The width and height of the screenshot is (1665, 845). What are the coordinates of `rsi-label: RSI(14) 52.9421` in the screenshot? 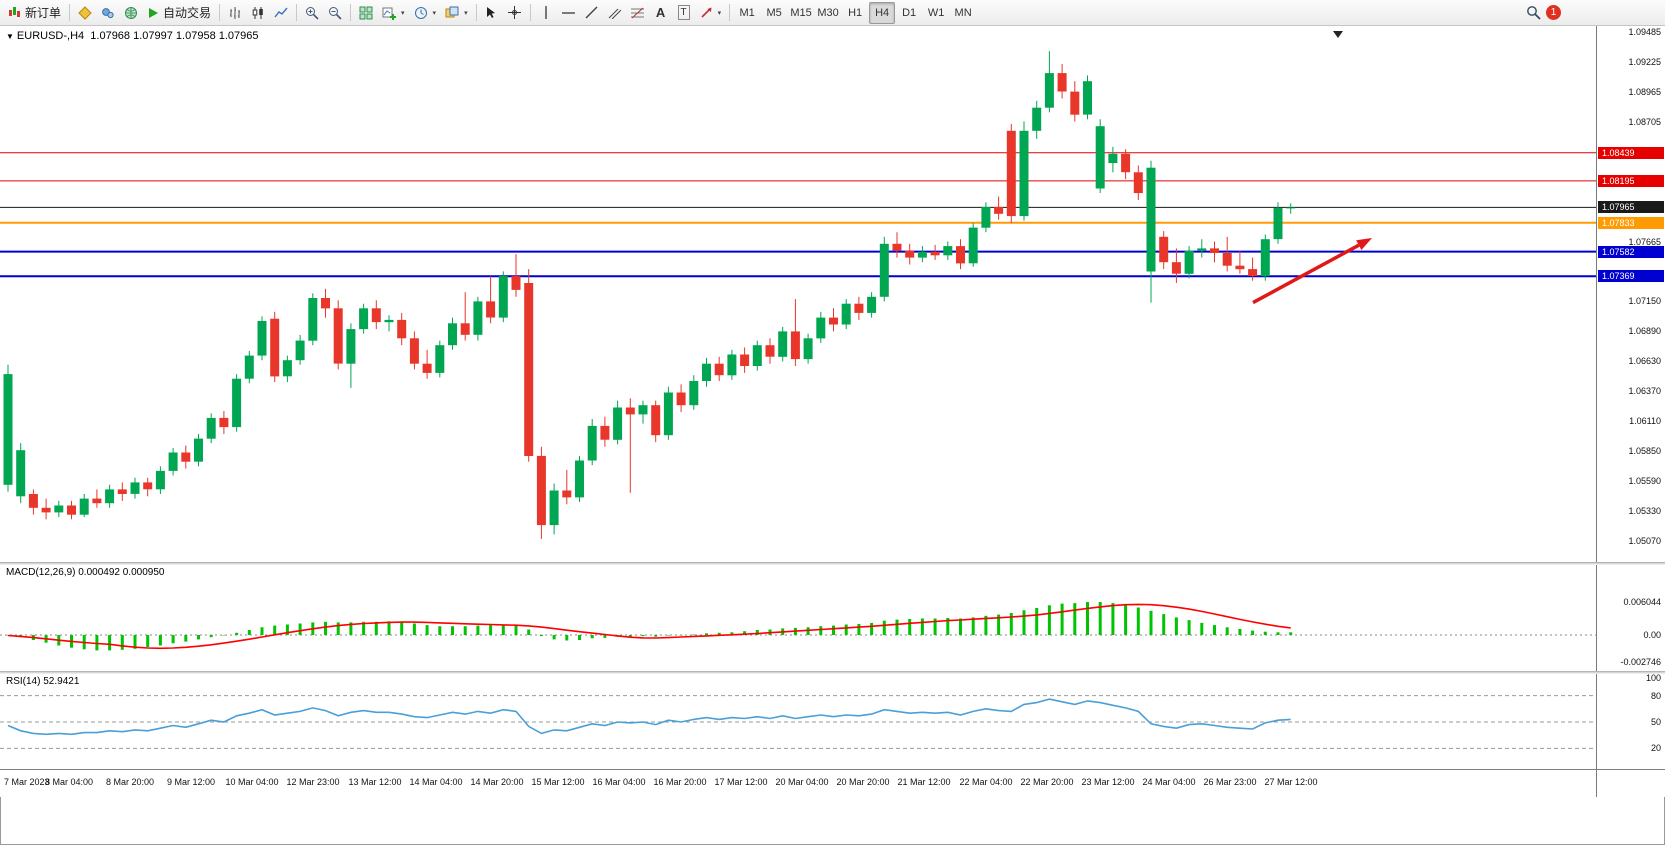 It's located at (43, 681).